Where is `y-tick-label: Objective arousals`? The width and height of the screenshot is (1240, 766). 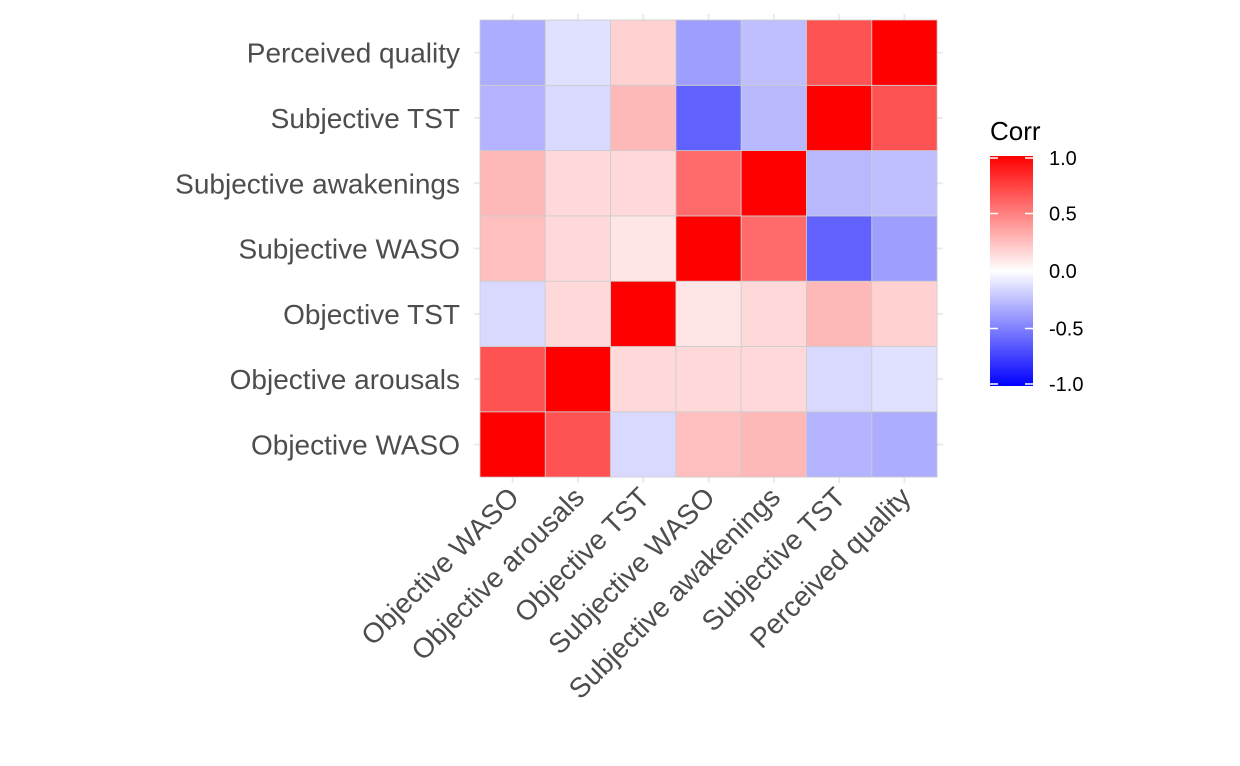 y-tick-label: Objective arousals is located at coordinates (345, 379).